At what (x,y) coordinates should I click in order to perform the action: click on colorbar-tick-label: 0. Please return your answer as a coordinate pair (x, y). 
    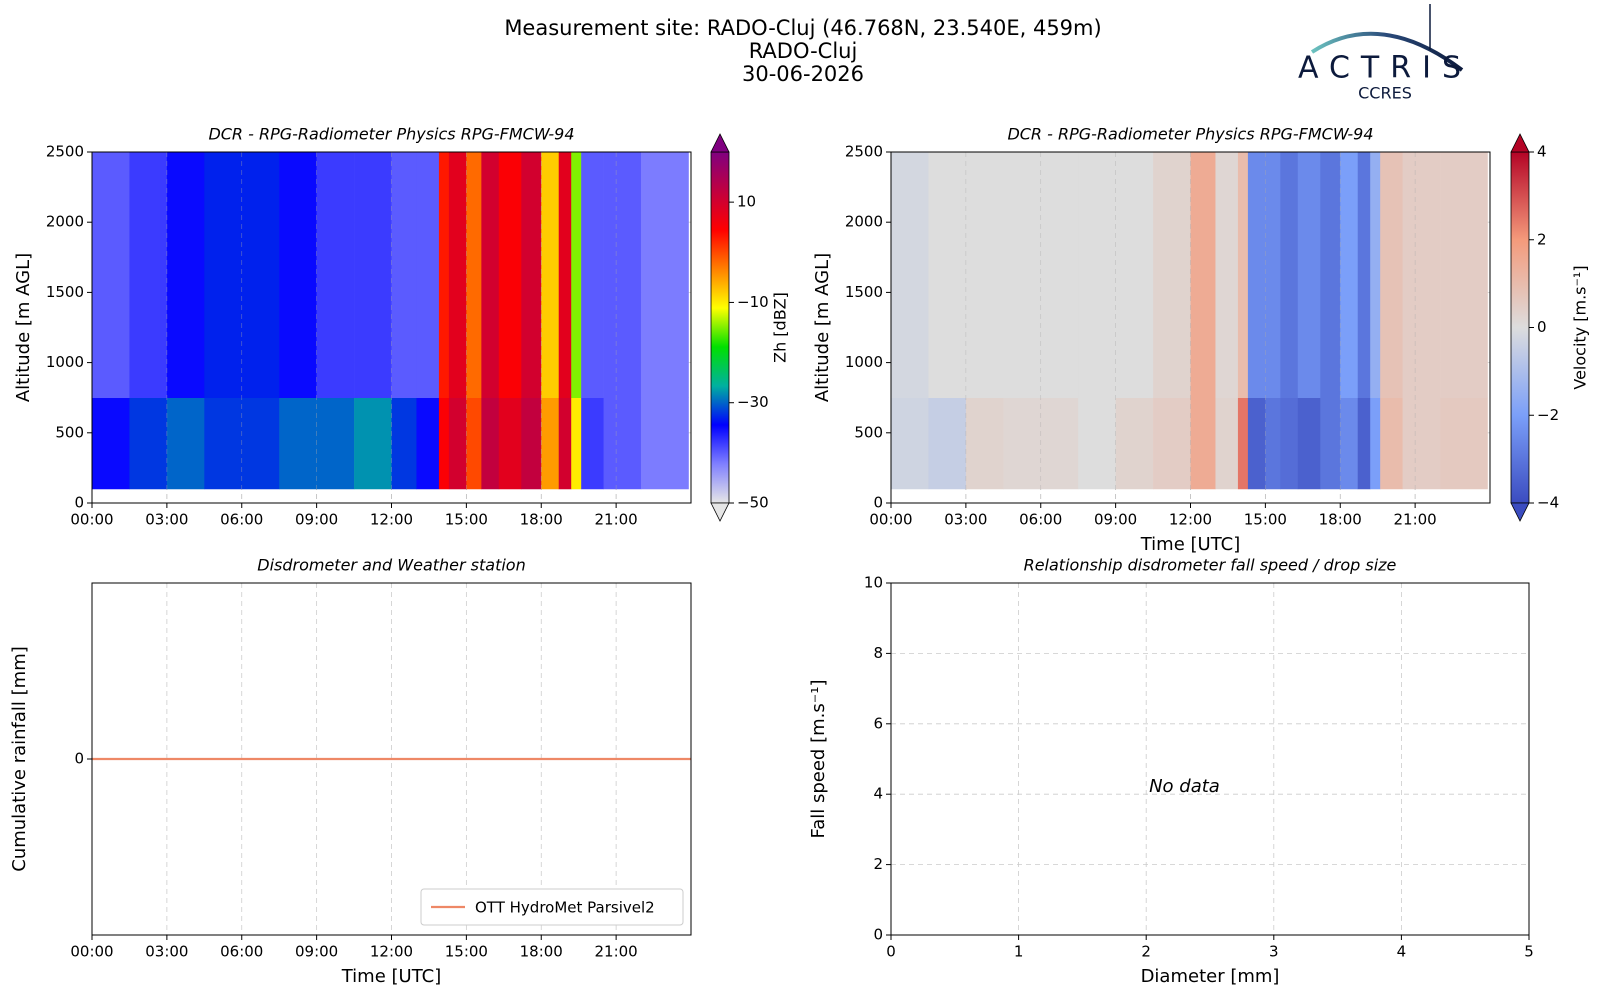
    Looking at the image, I should click on (1542, 327).